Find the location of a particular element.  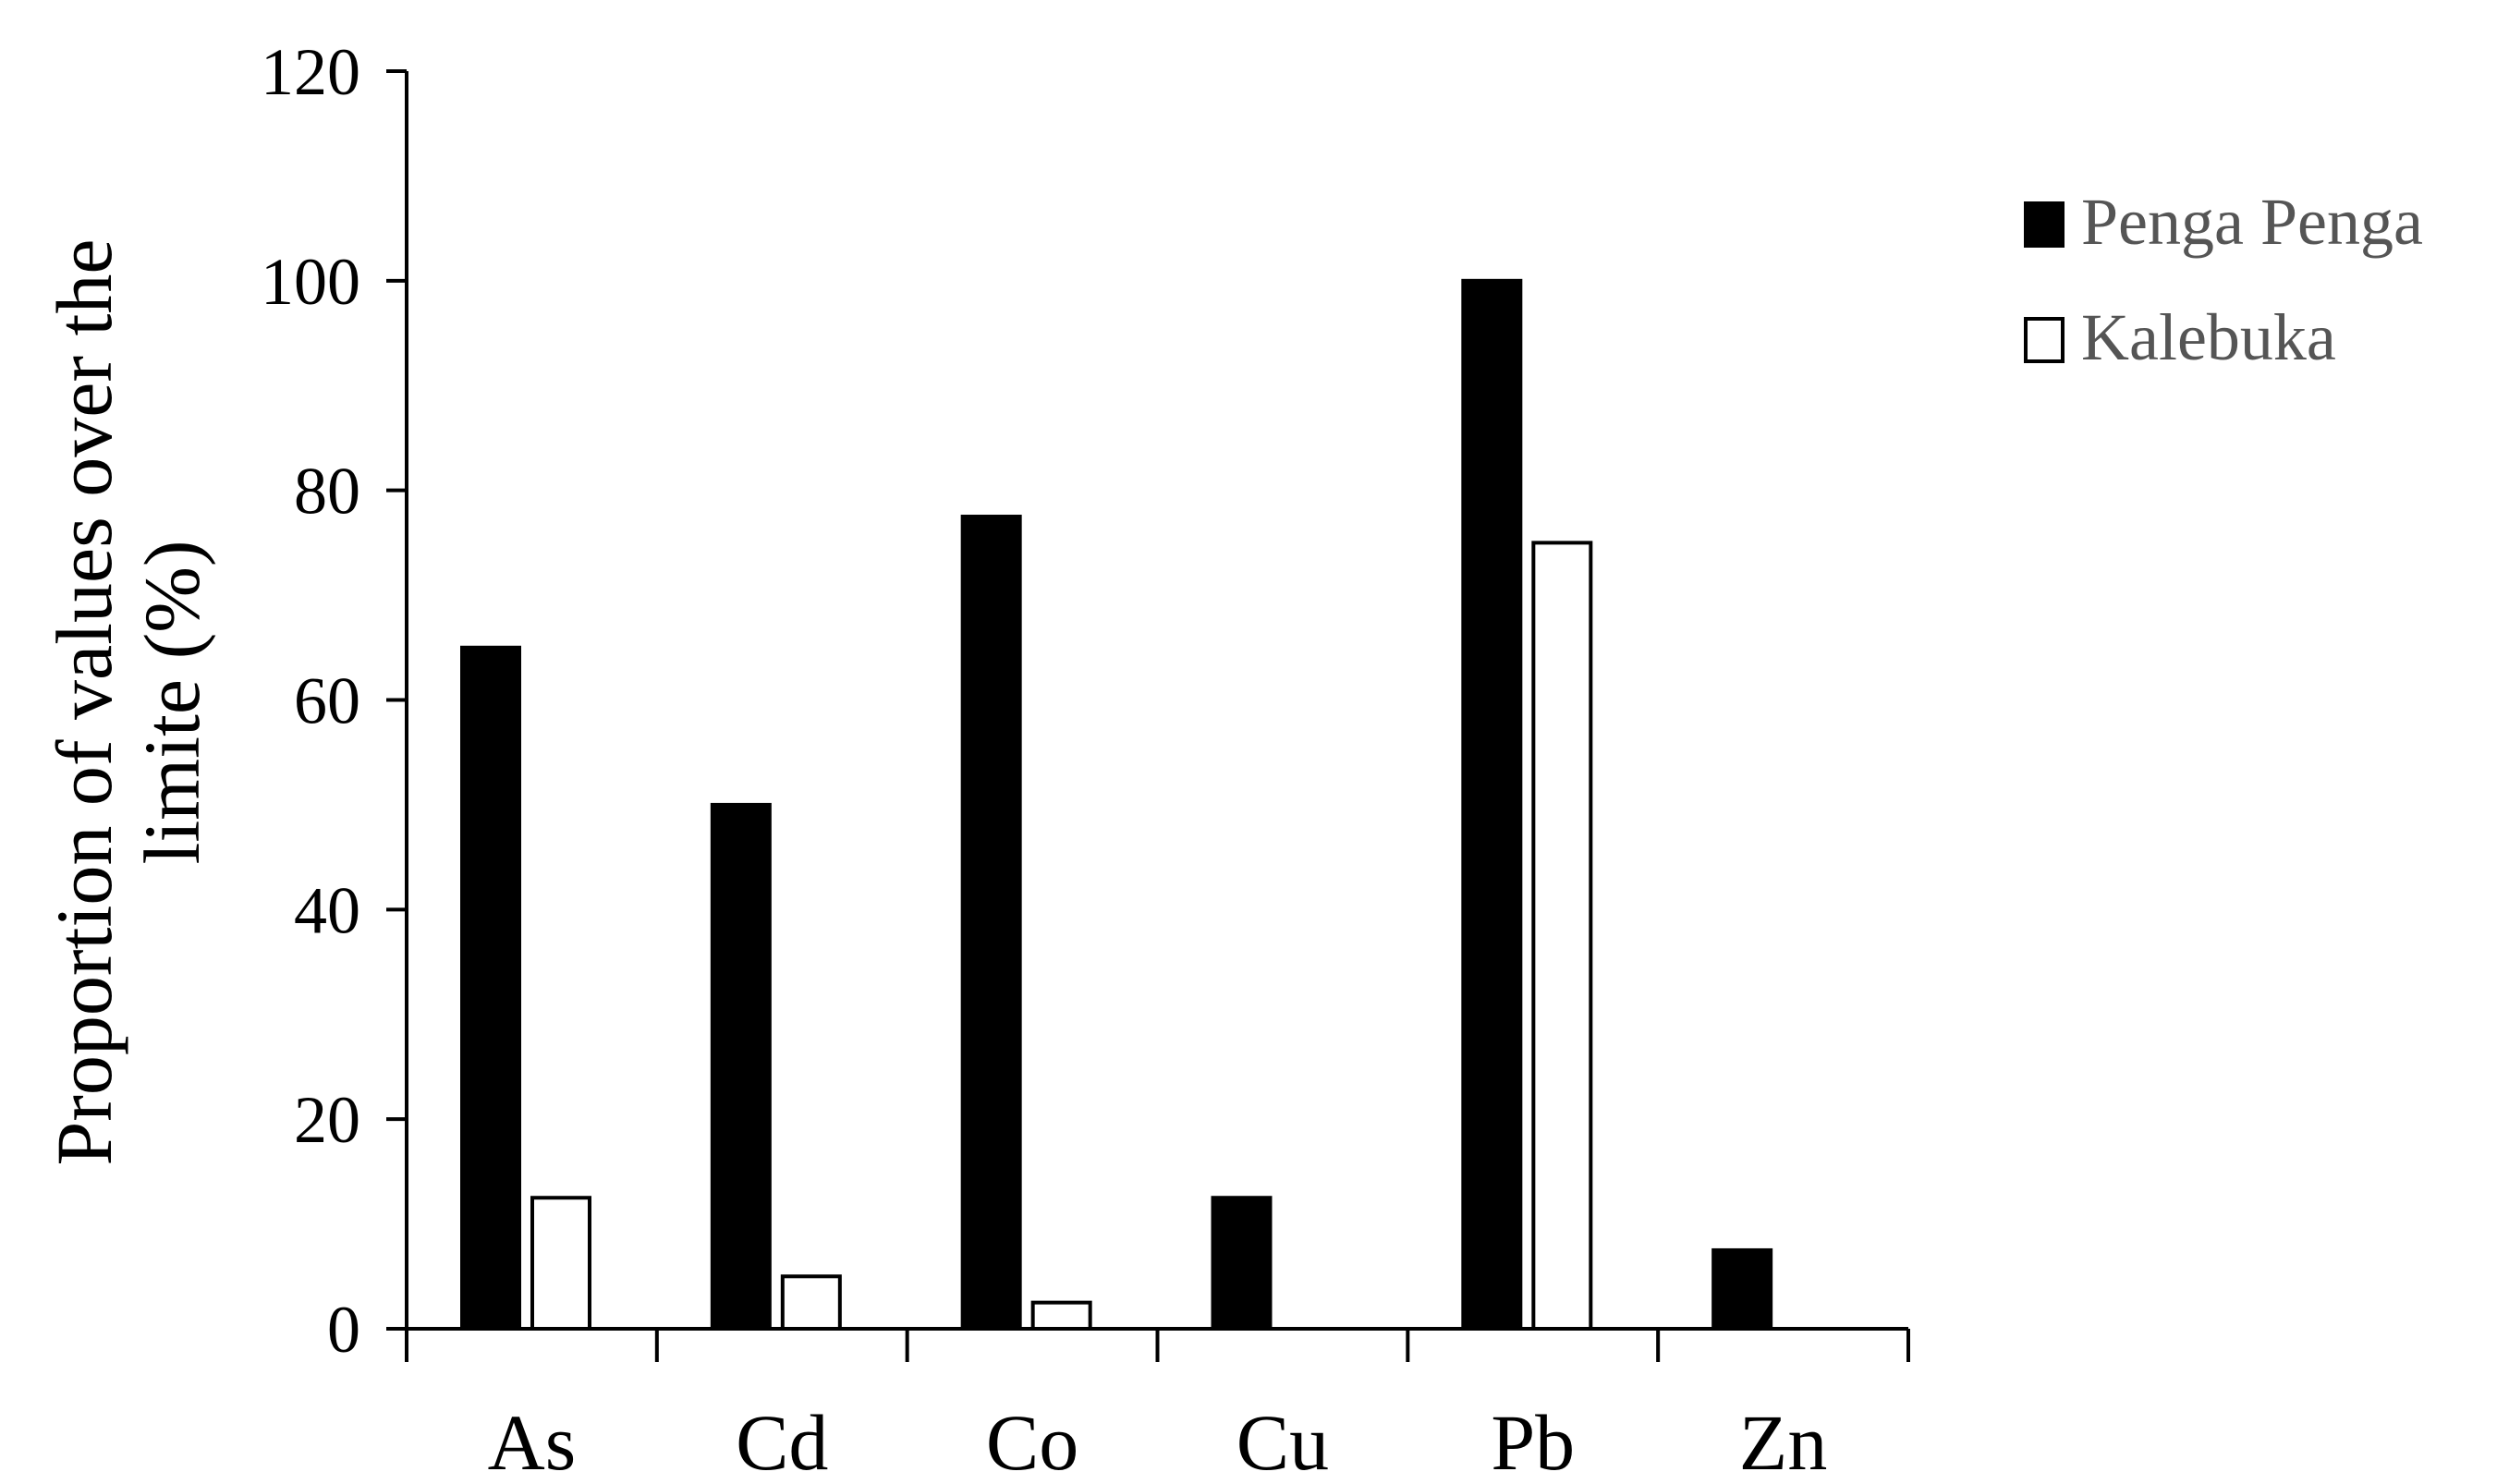

x-axis-categories: As Cd Co Cu Pb Zn is located at coordinates (1158, 1441).